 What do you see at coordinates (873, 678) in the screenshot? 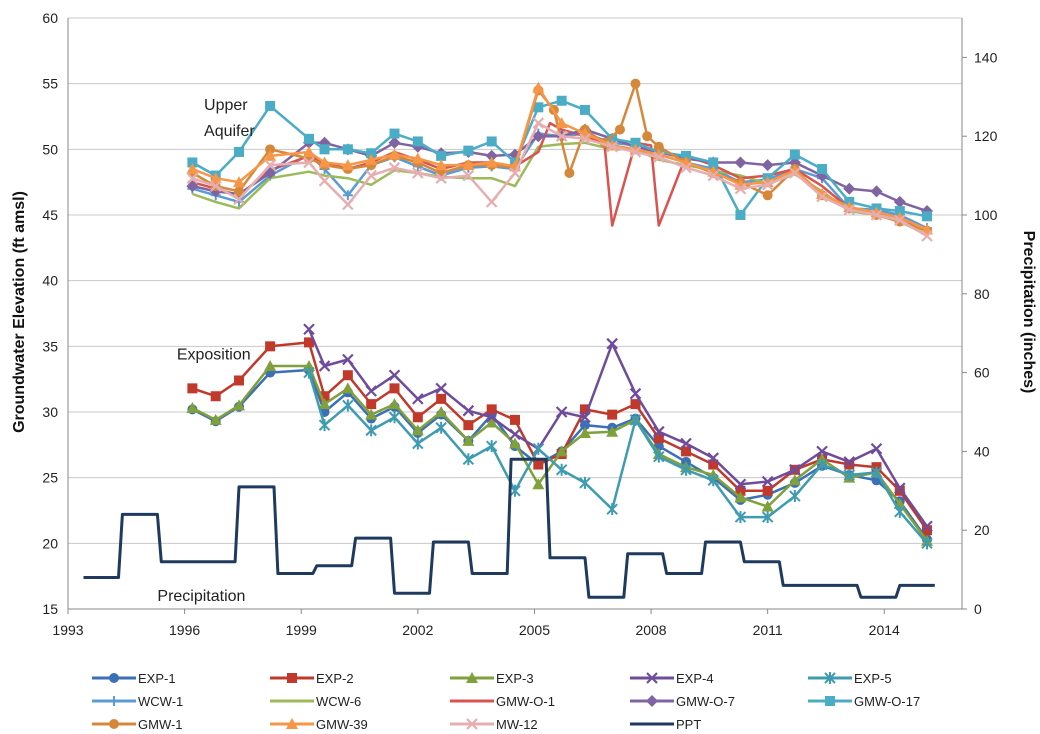
I see `legend-label: EXP-5` at bounding box center [873, 678].